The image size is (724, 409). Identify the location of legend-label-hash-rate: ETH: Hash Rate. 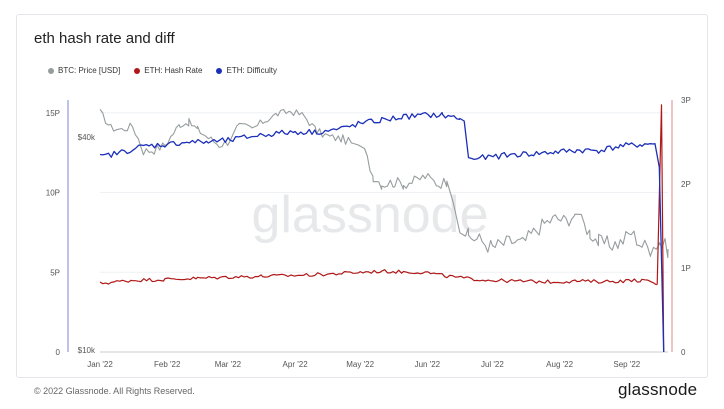
(173, 70).